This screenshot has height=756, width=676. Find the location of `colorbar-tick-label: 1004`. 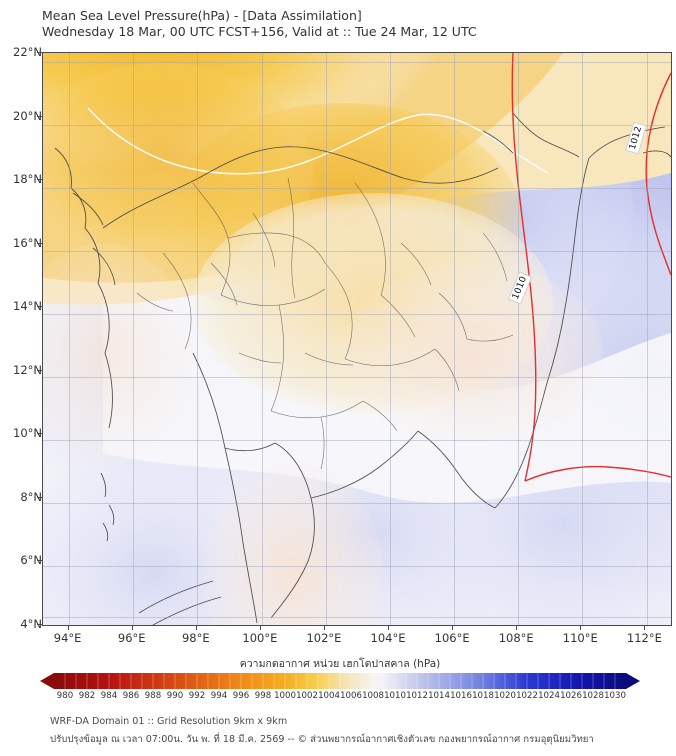

colorbar-tick-label: 1004 is located at coordinates (329, 696).